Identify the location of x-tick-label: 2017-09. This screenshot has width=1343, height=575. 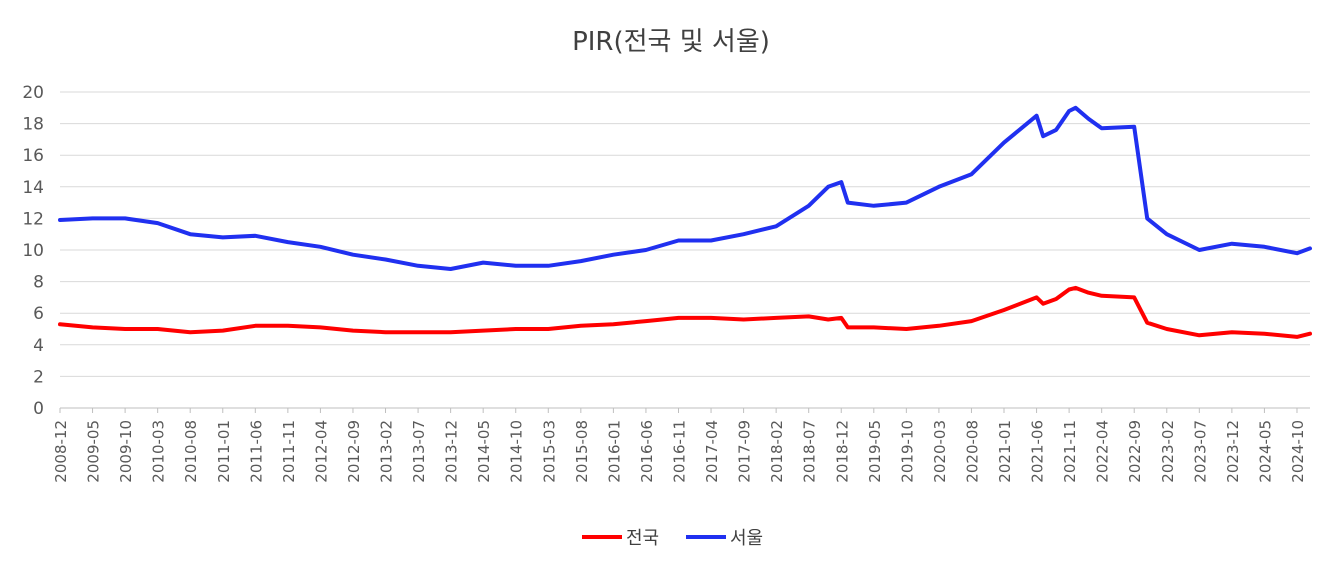
(745, 451).